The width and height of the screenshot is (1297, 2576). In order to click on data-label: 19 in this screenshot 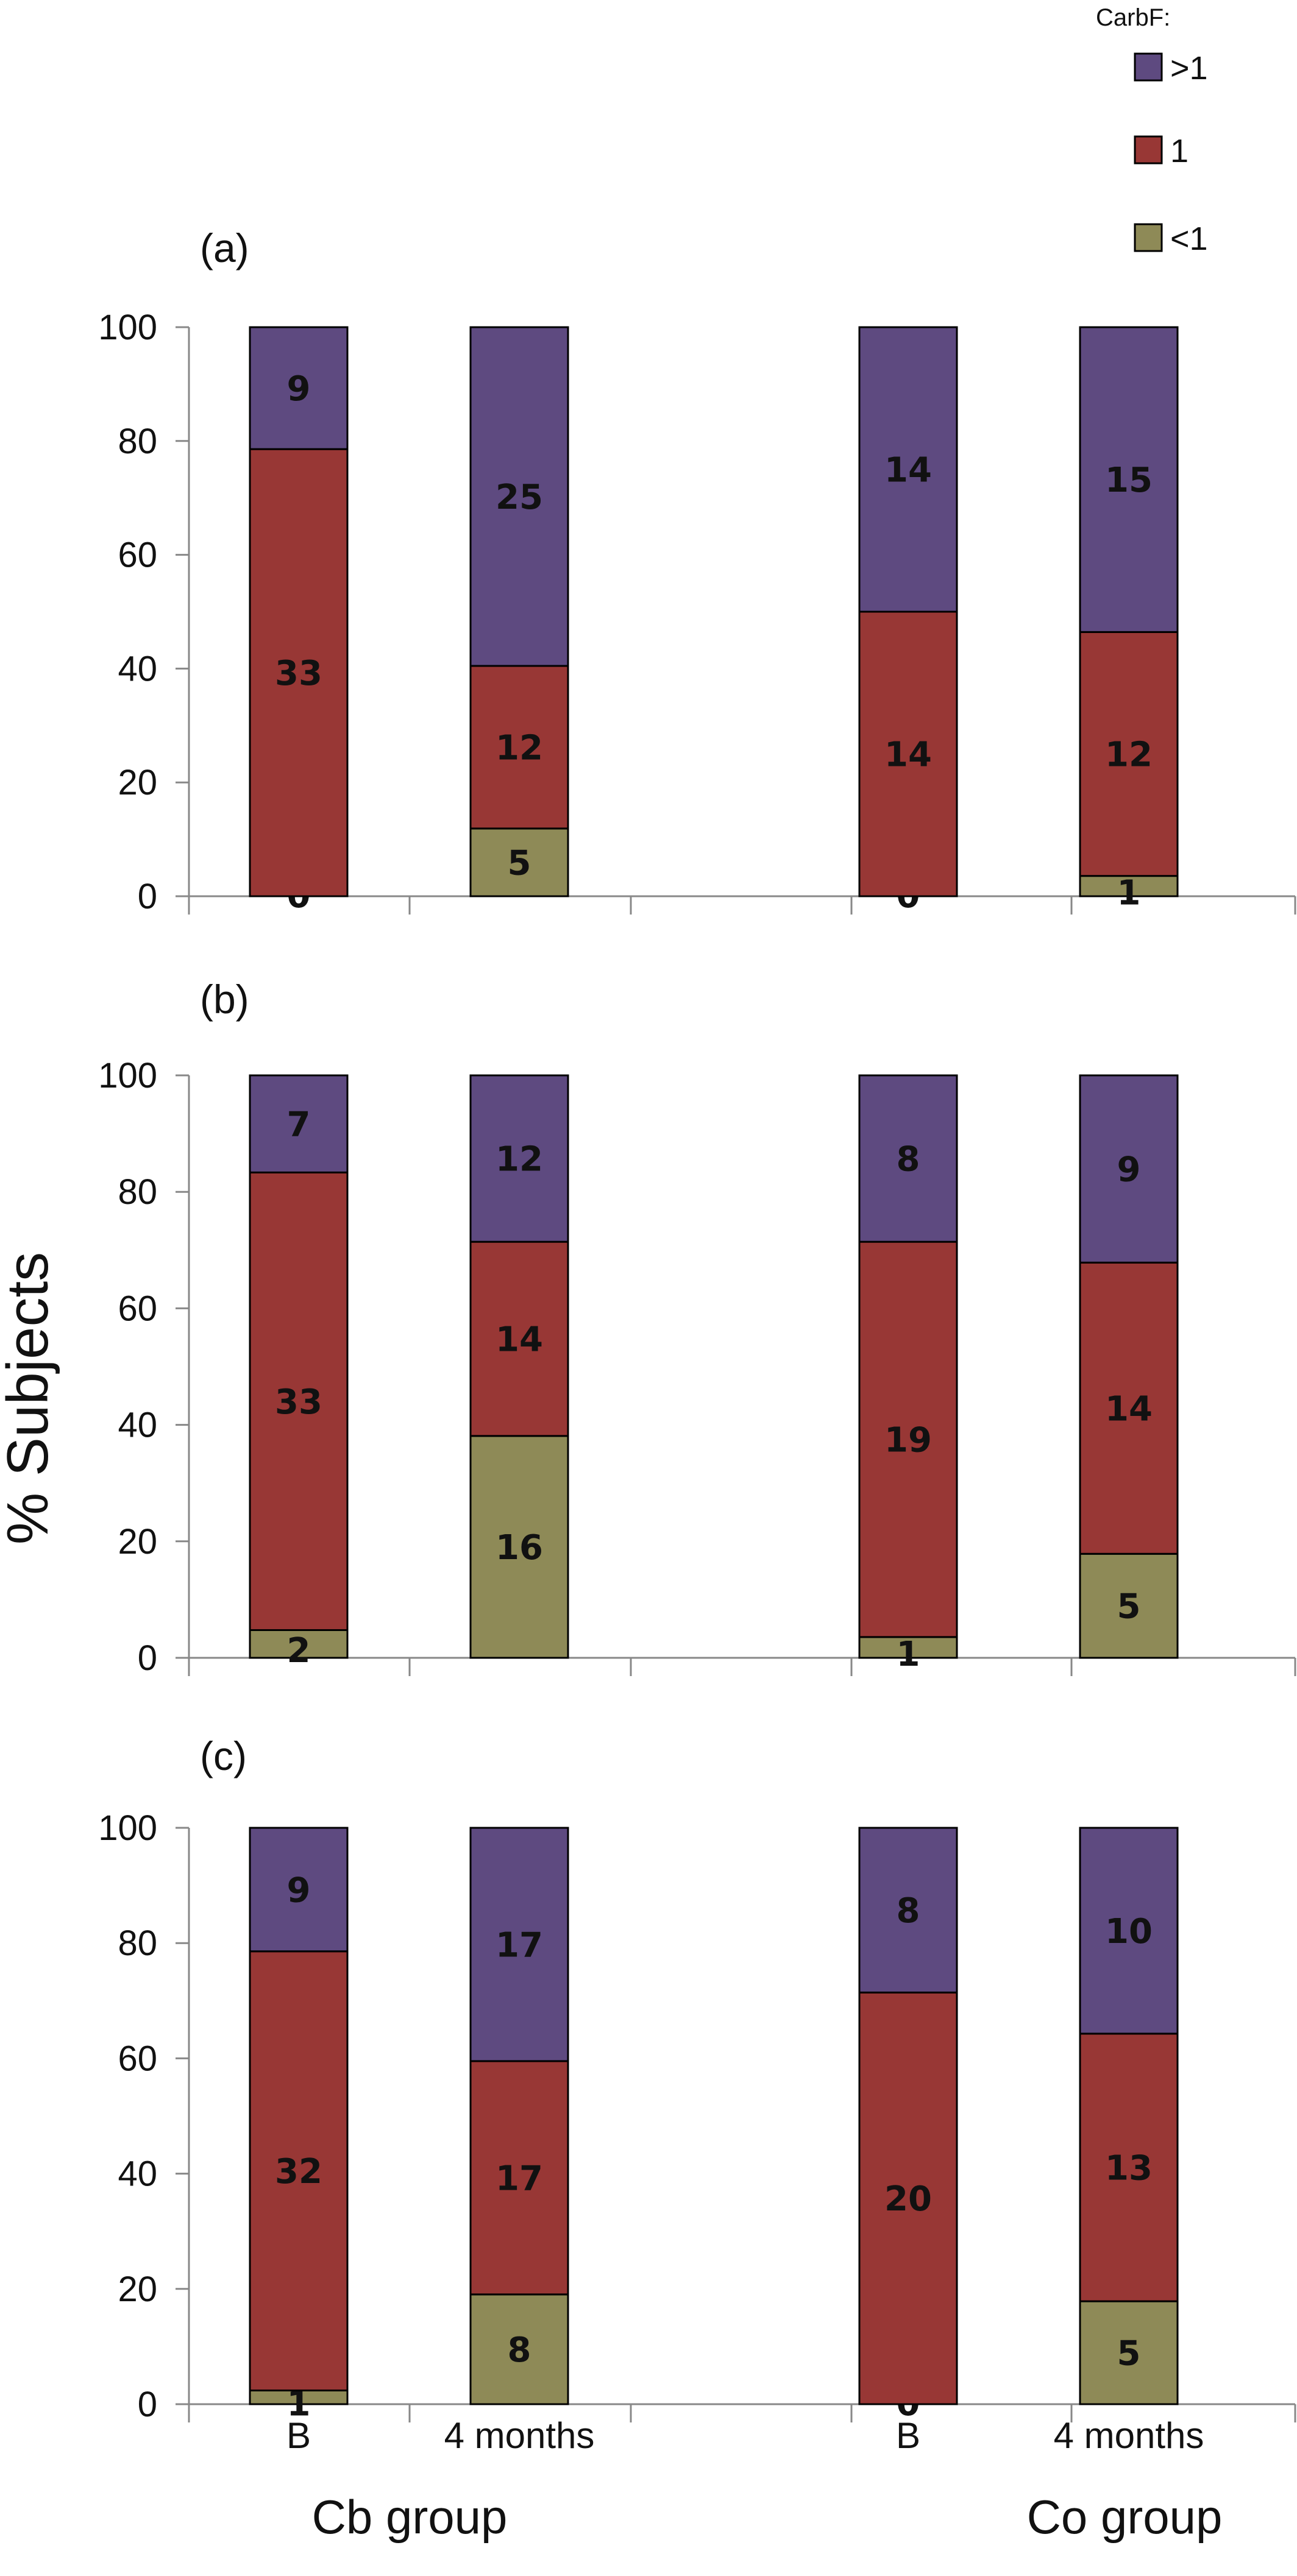, I will do `click(908, 1440)`.